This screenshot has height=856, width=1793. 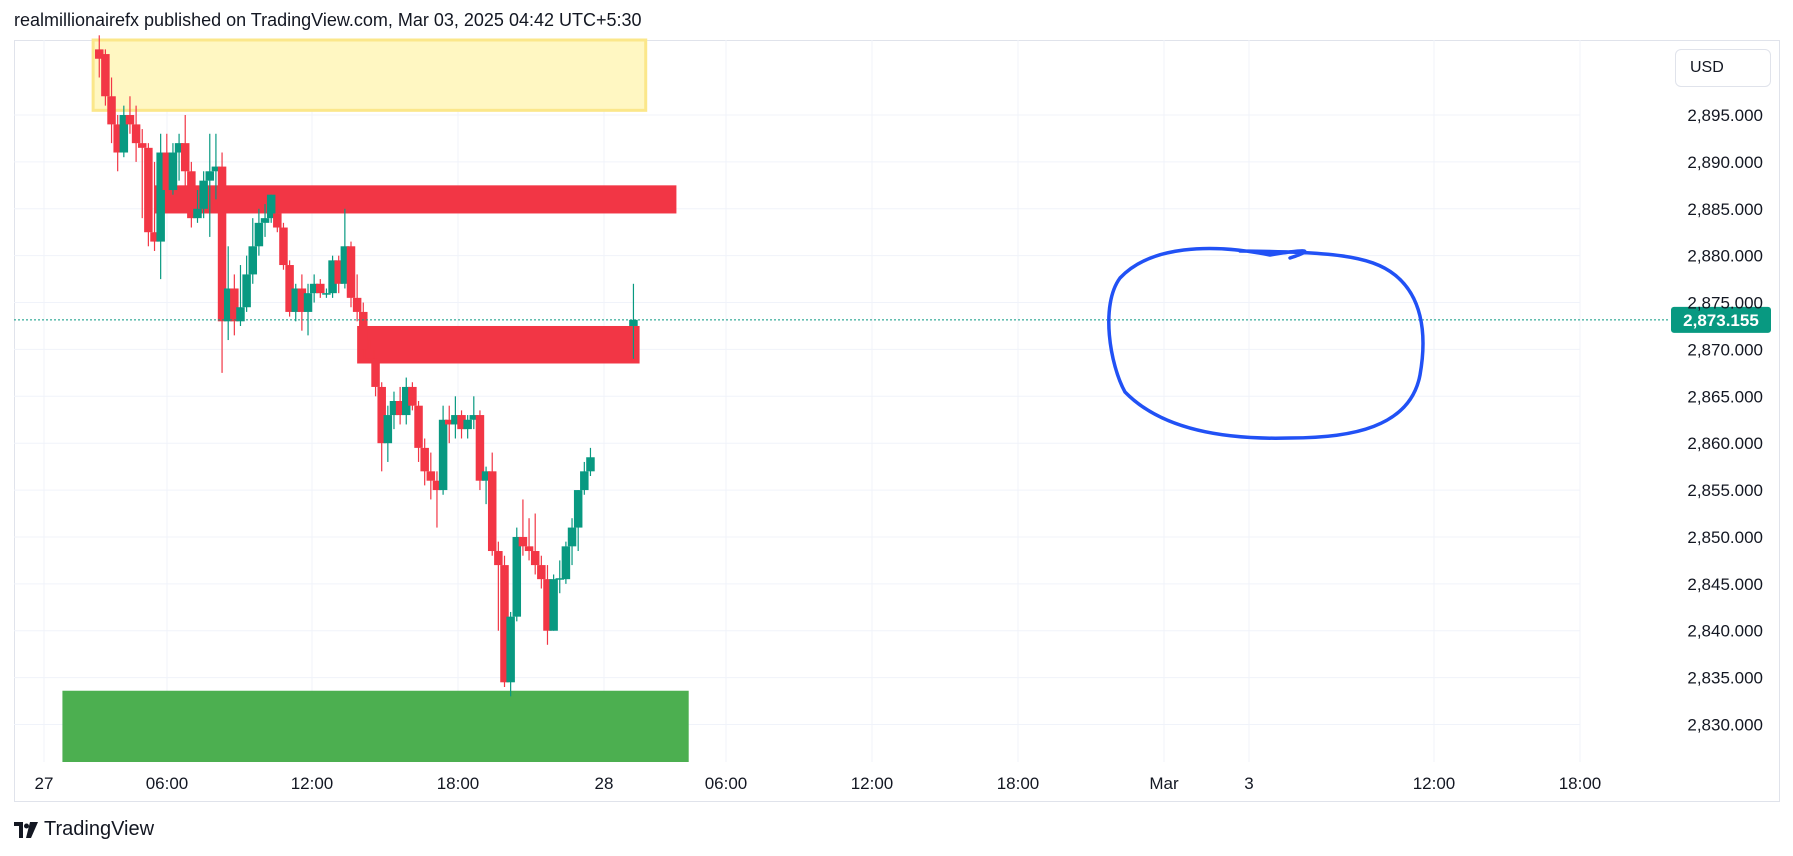 I want to click on y-tick-label: 2,865.000, so click(x=1725, y=396).